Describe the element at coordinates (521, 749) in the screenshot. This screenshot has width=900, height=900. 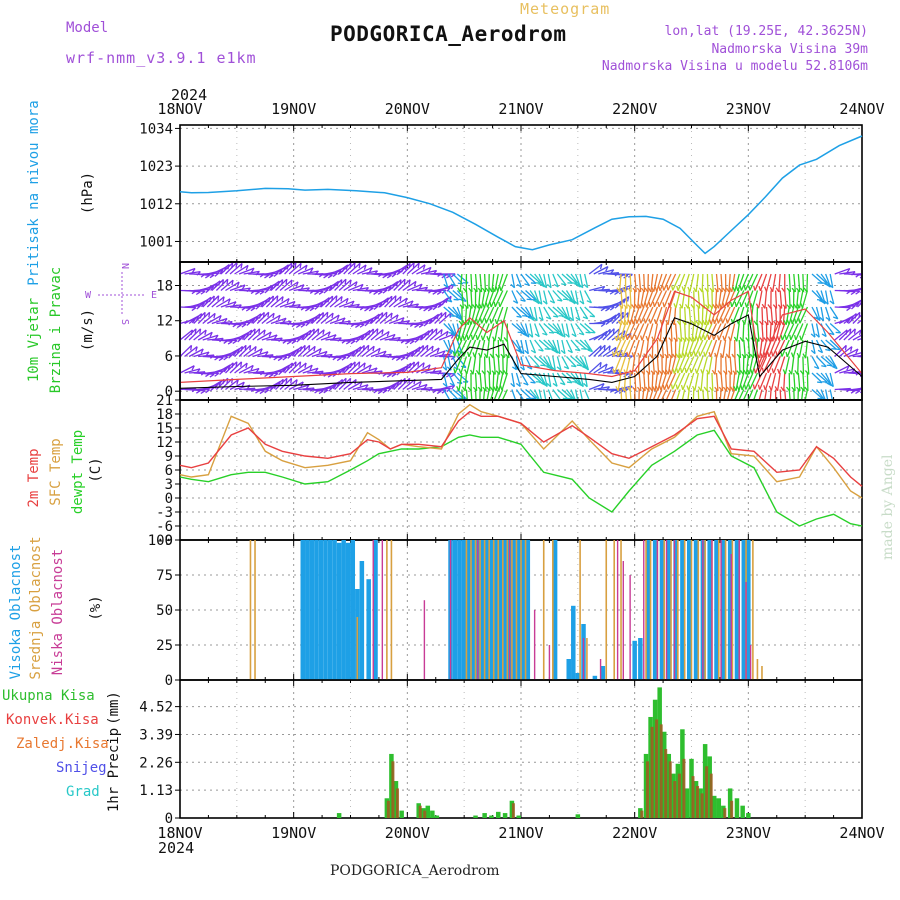
I see `precip-frame` at that location.